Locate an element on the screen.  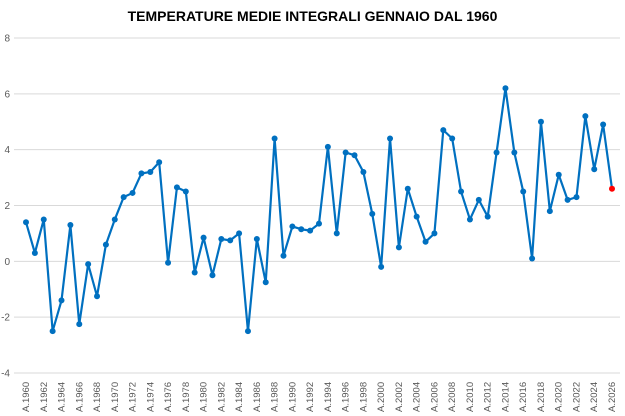
x-tick-label: A.1966 is located at coordinates (79, 397).